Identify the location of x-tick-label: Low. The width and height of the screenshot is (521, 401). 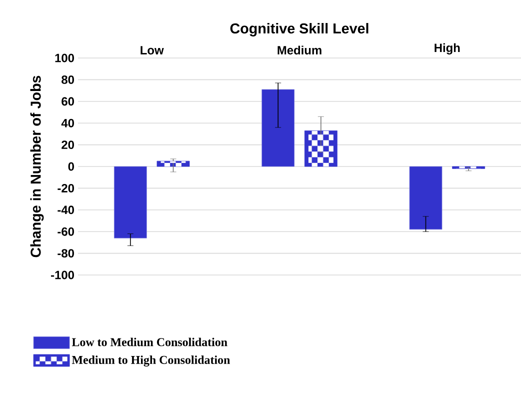
(152, 50).